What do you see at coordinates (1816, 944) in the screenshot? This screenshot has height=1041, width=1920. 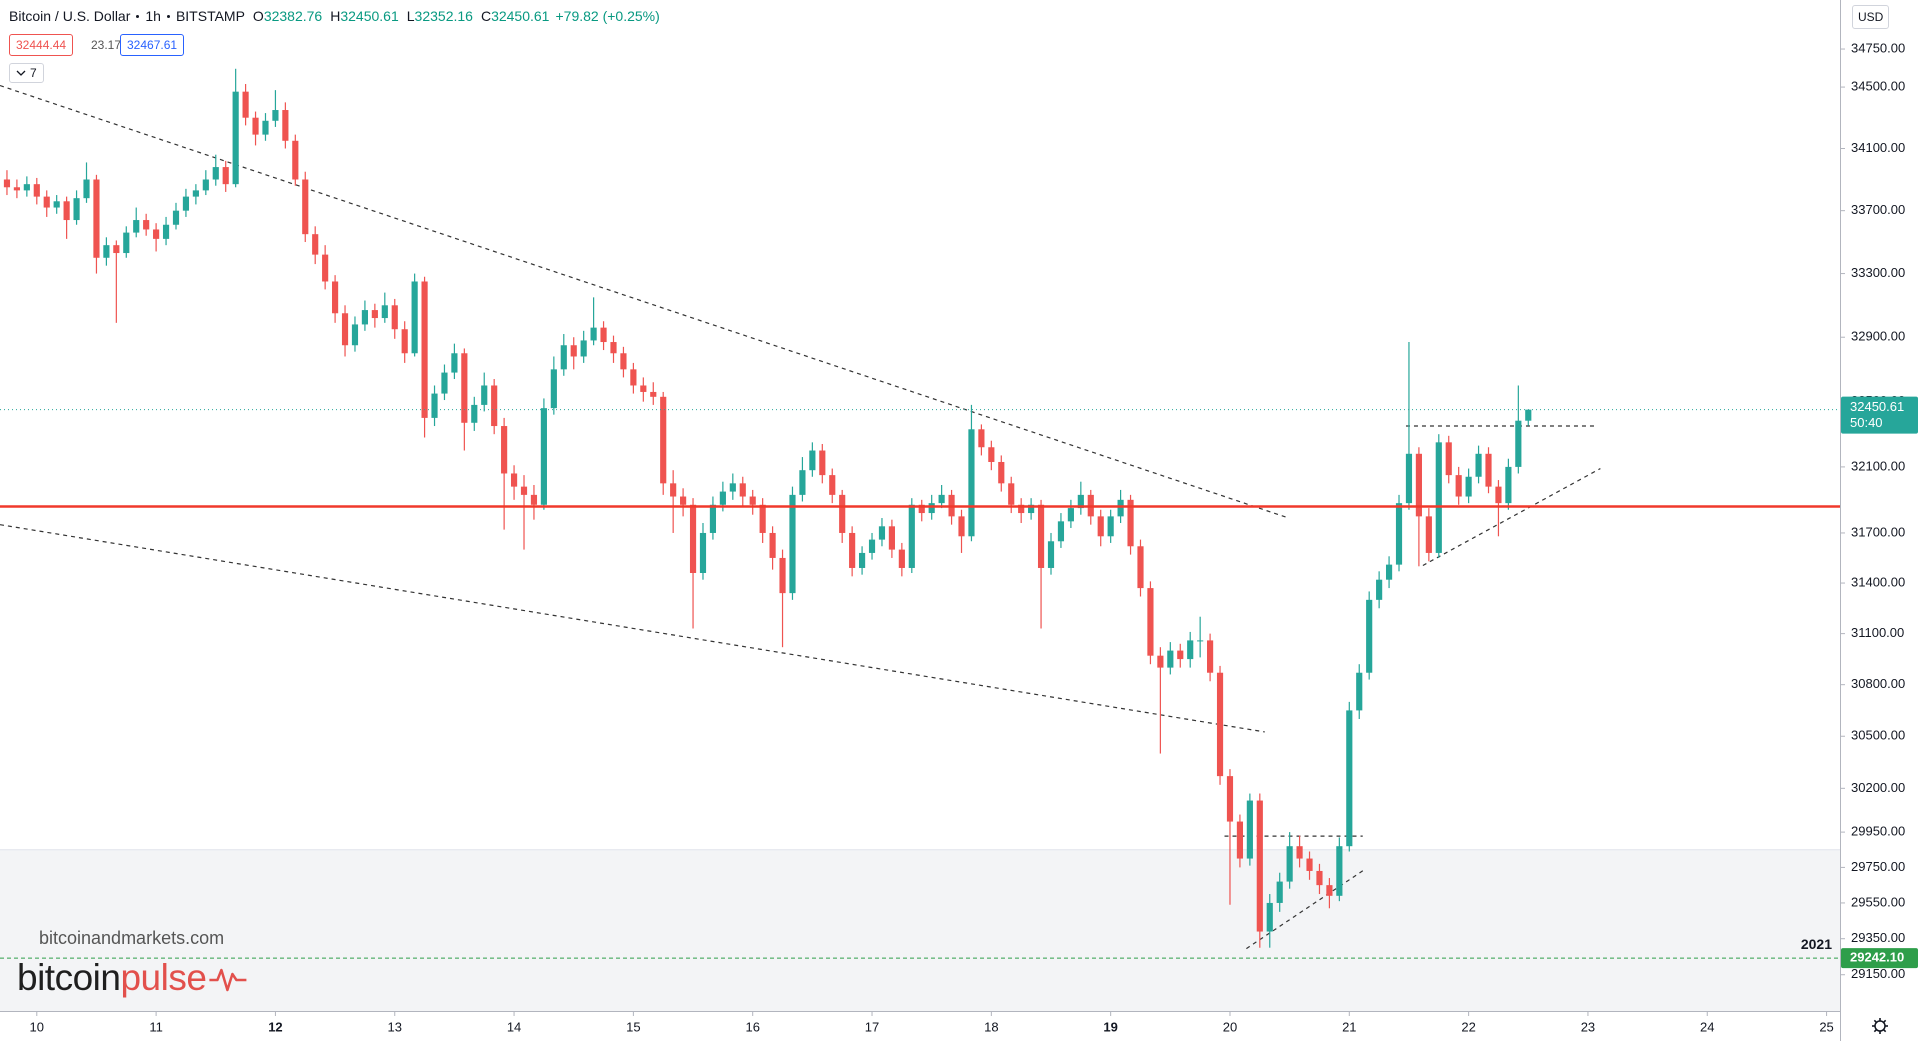 I see `year-label: 2021` at bounding box center [1816, 944].